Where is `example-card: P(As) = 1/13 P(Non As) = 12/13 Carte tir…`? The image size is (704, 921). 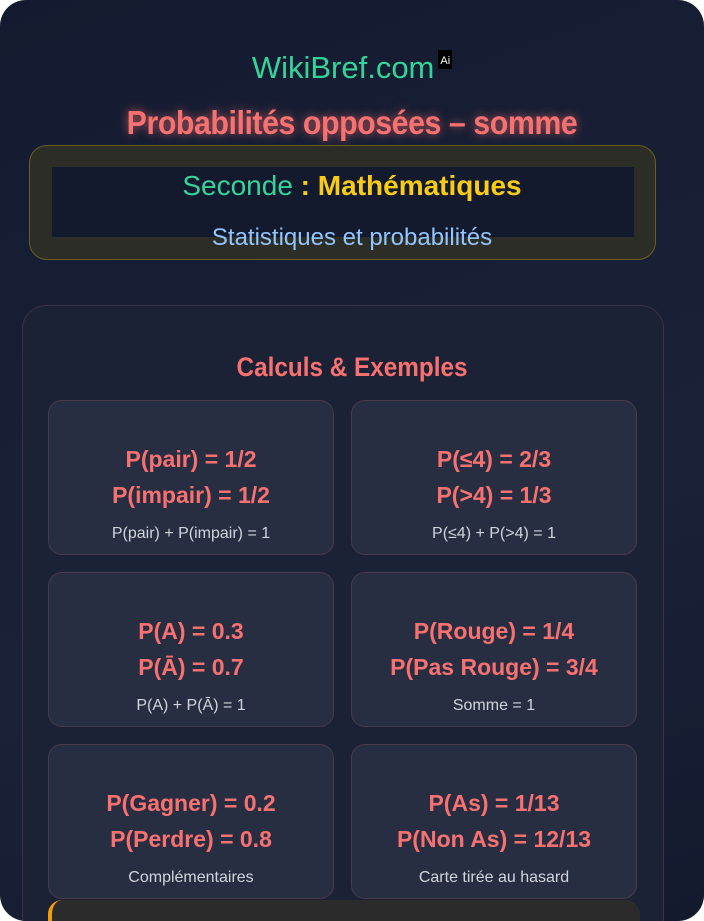
example-card: P(As) = 1/13 P(Non As) = 12/13 Carte tir… is located at coordinates (494, 821).